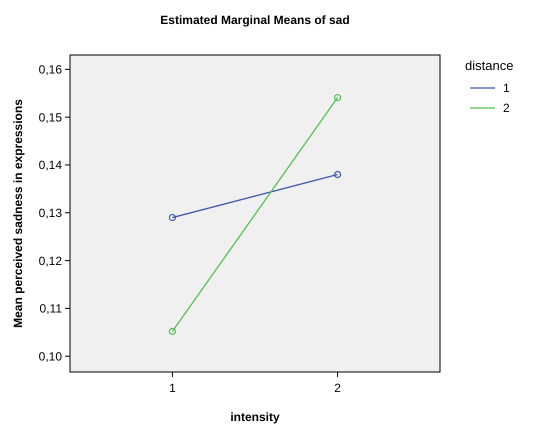  Describe the element at coordinates (18, 213) in the screenshot. I see `y-axis-title: Mean perceived sadness in expressions` at that location.